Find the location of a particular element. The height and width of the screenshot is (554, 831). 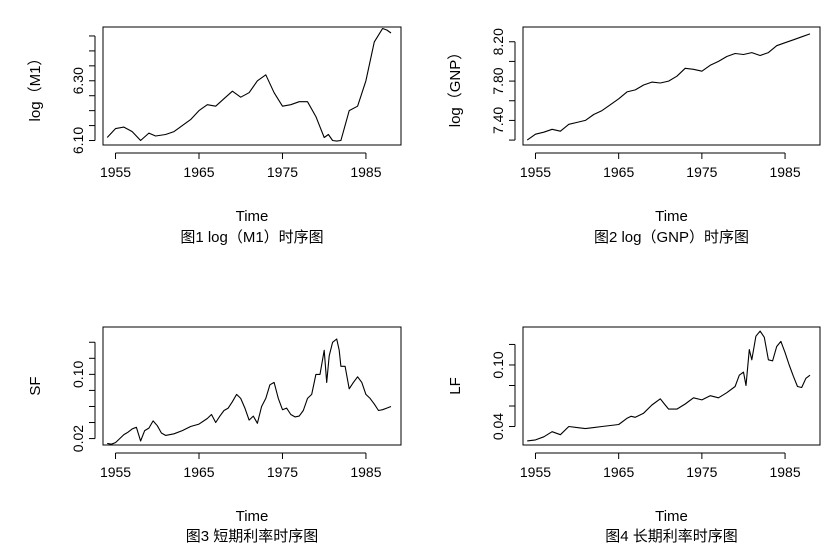

y-tick-label: 0.04 is located at coordinates (498, 426).